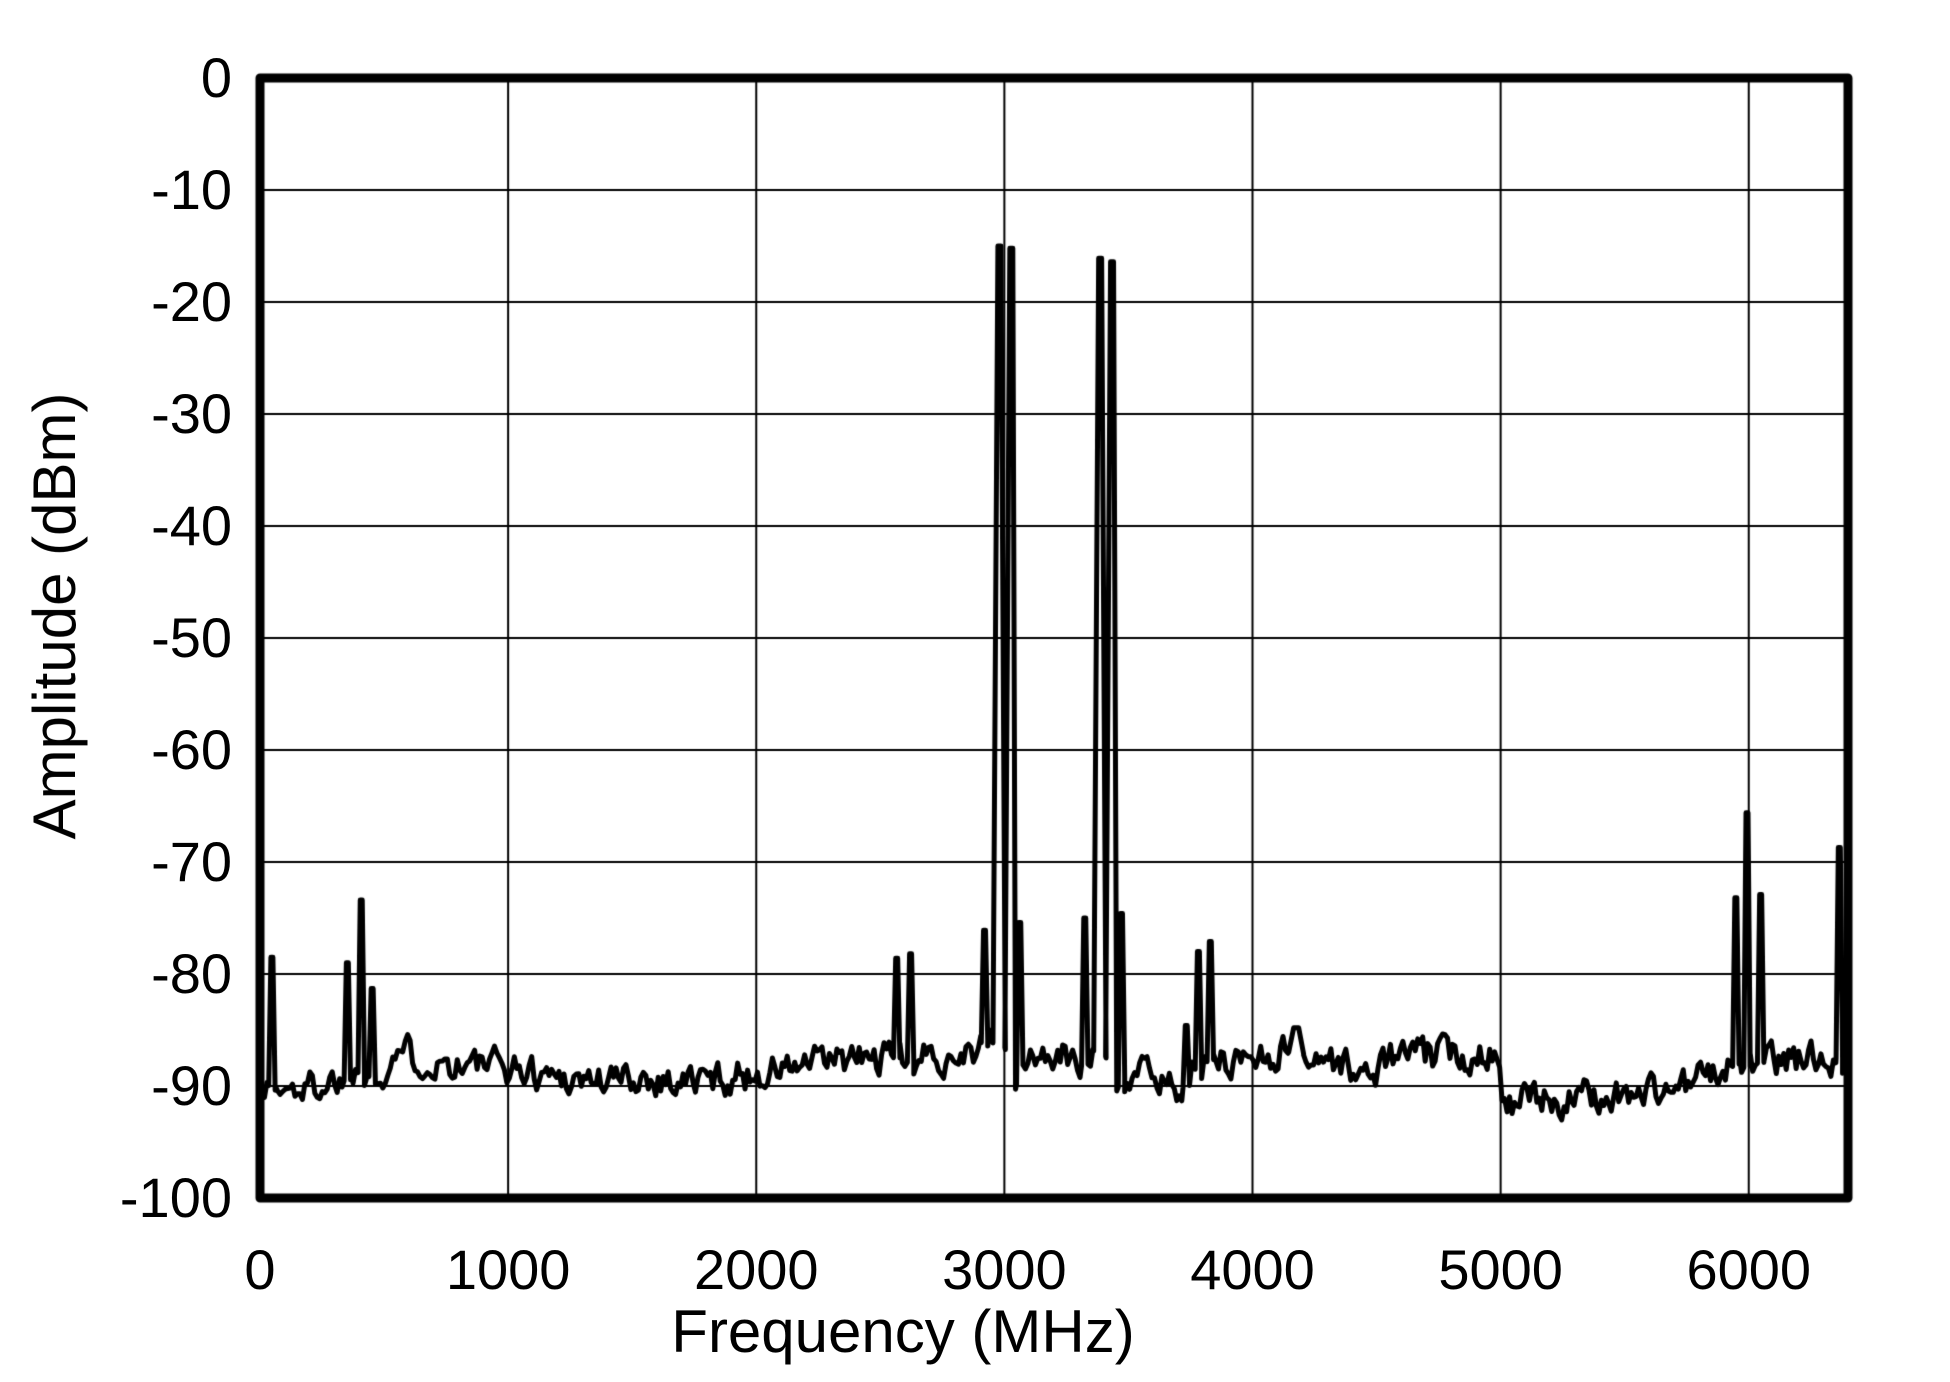 The image size is (1950, 1382). Describe the element at coordinates (191, 413) in the screenshot. I see `y-tick-label: -30` at that location.